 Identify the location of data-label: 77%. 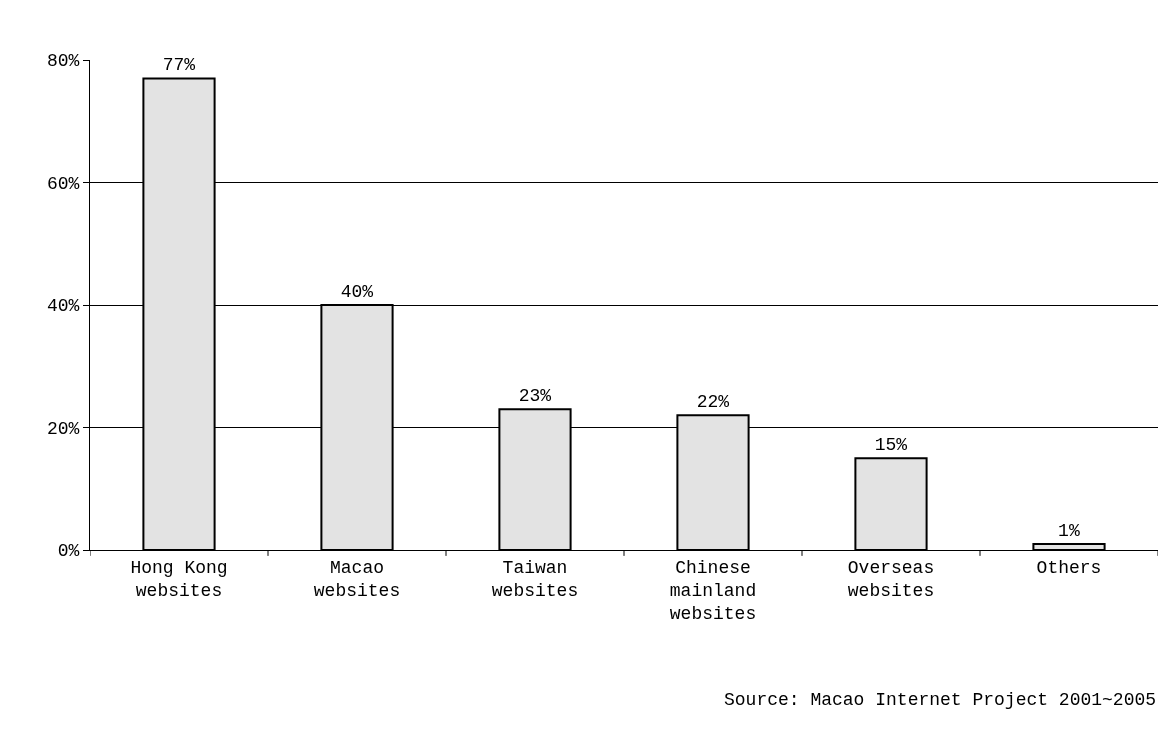
(179, 65).